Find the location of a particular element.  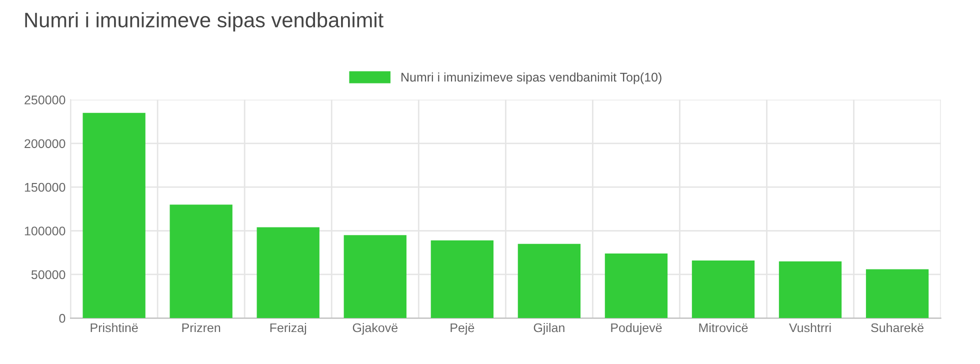

y-tick-label: 0 is located at coordinates (62, 318).